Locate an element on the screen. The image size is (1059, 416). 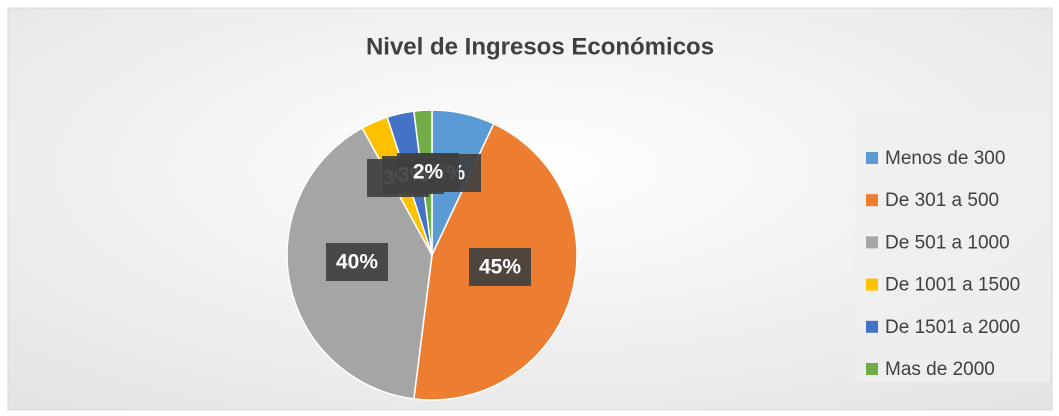
data-label: 40% is located at coordinates (357, 262).